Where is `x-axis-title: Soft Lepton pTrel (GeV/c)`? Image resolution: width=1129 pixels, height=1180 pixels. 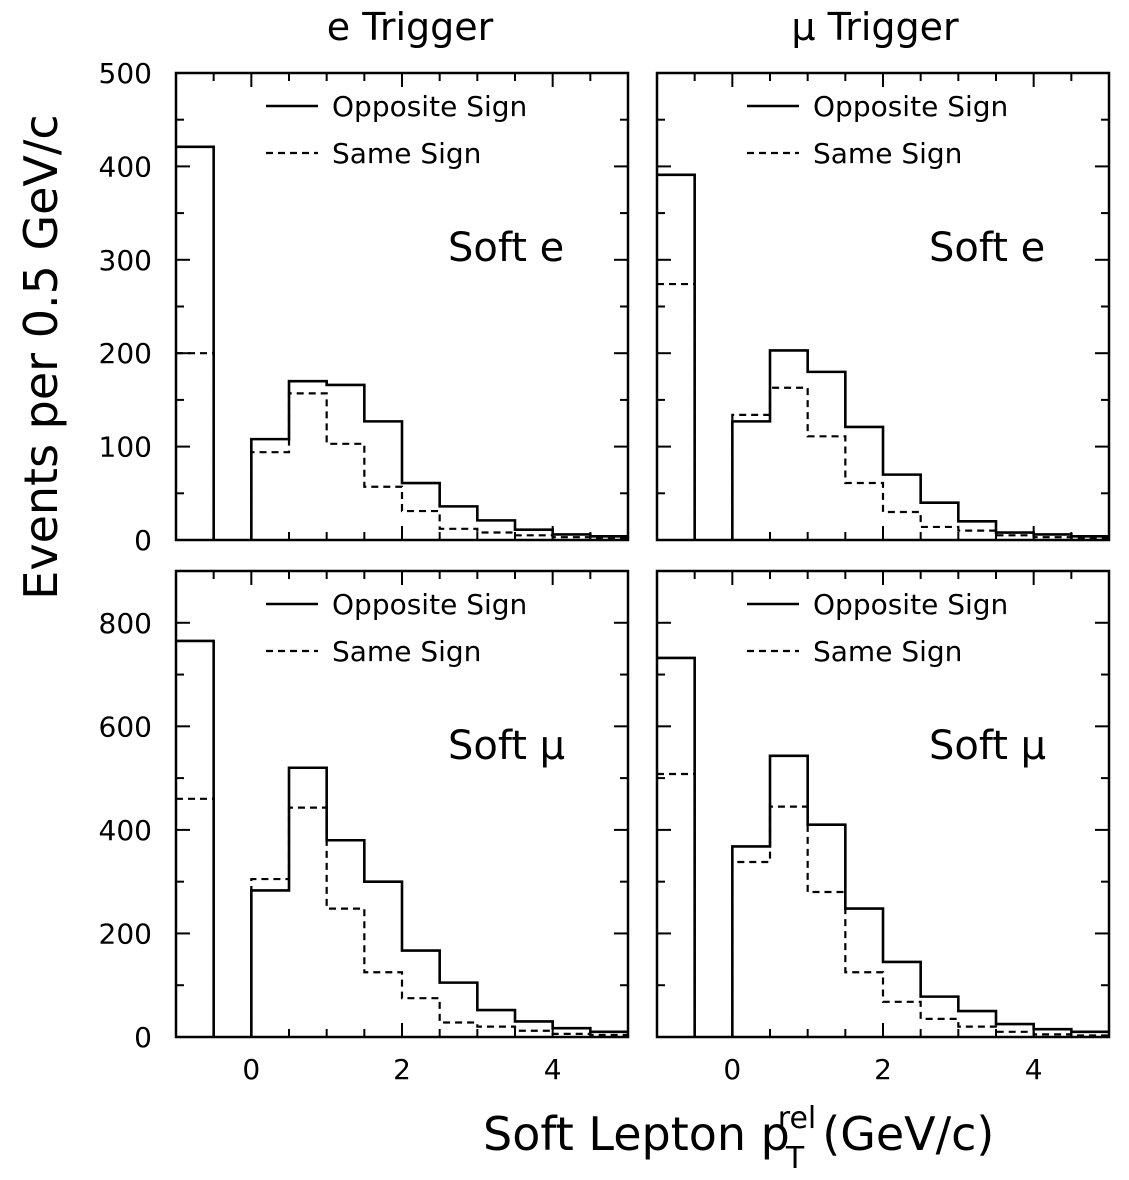 x-axis-title: Soft Lepton pTrel (GeV/c) is located at coordinates (738, 1138).